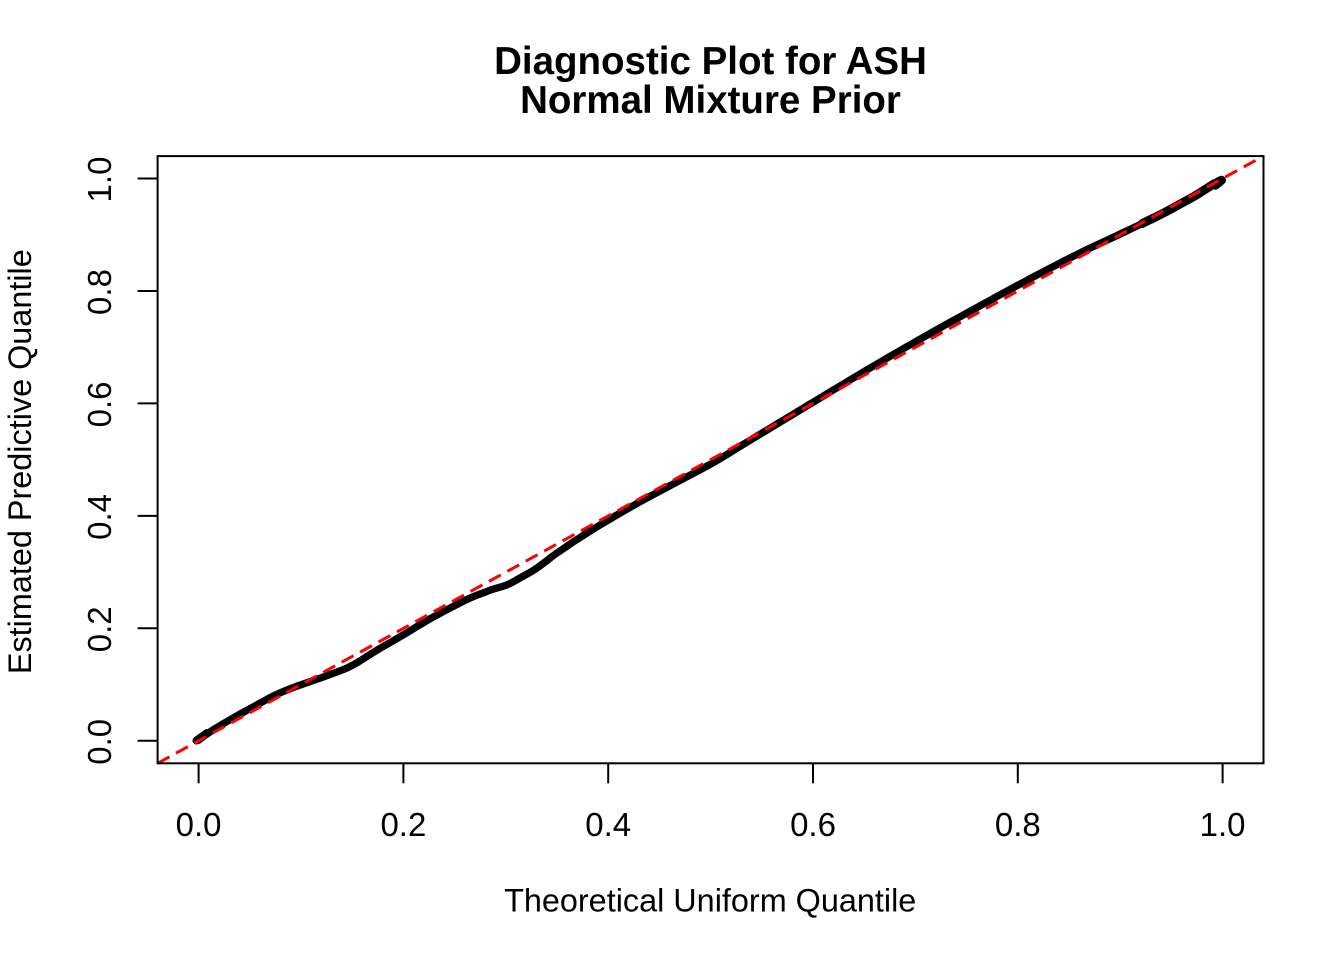 This screenshot has height=960, width=1344. Describe the element at coordinates (710, 901) in the screenshot. I see `svg-text: Theoretical Uniform Quantile` at that location.